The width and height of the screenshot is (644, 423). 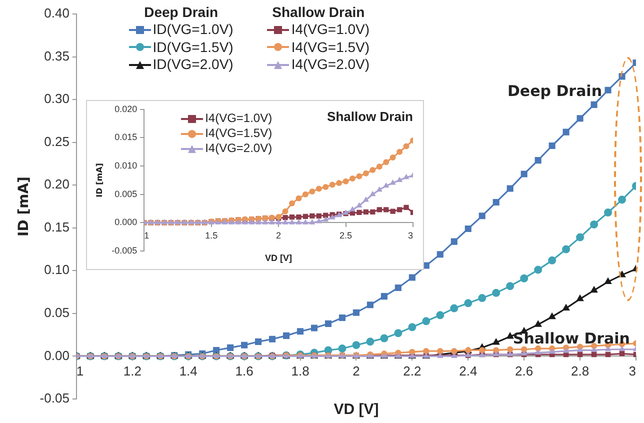 I want to click on y-tick-label: 0.30, so click(x=57, y=98).